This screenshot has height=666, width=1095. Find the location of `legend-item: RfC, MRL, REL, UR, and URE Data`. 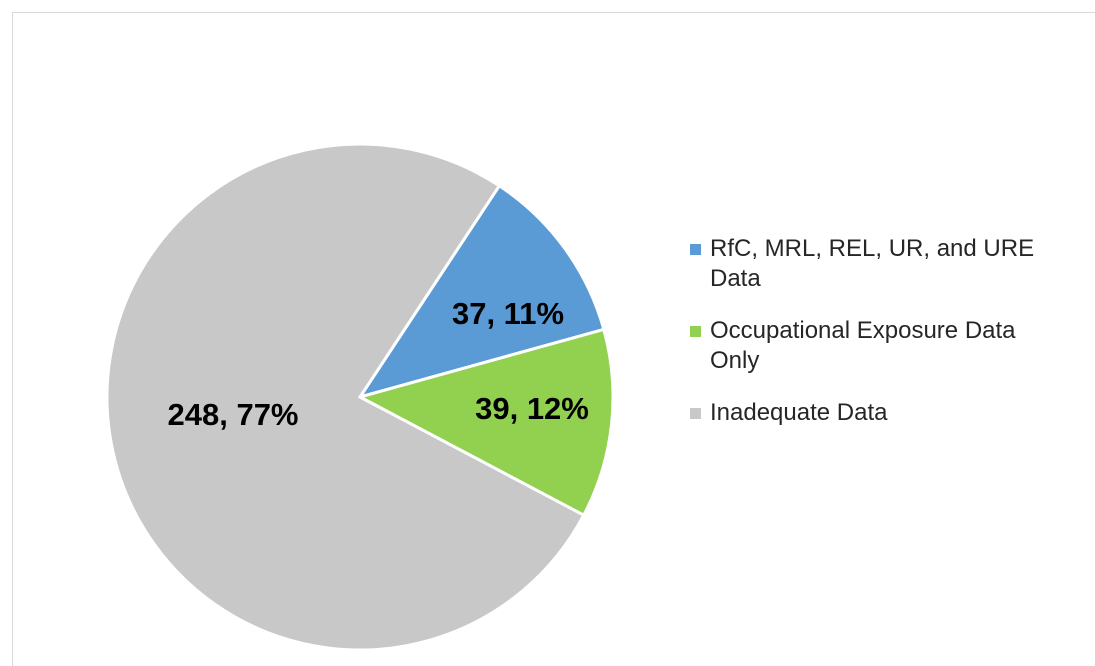

legend-item: RfC, MRL, REL, UR, and URE Data is located at coordinates (880, 264).